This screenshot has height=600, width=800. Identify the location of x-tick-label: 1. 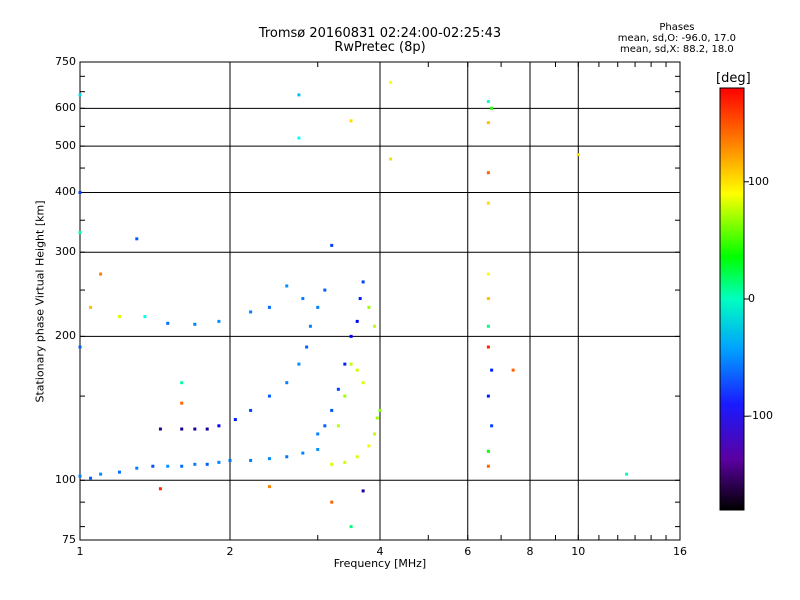
(80, 551).